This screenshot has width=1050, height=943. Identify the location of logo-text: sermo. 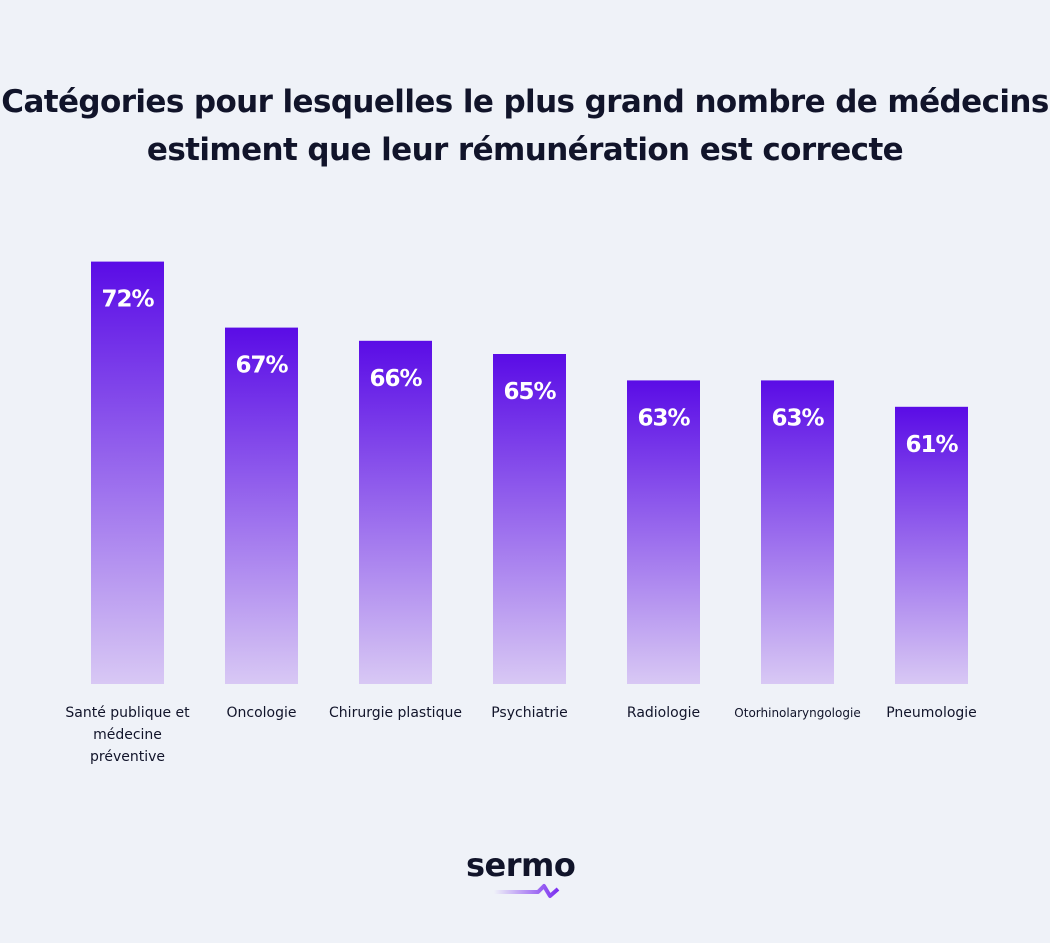
(521, 865).